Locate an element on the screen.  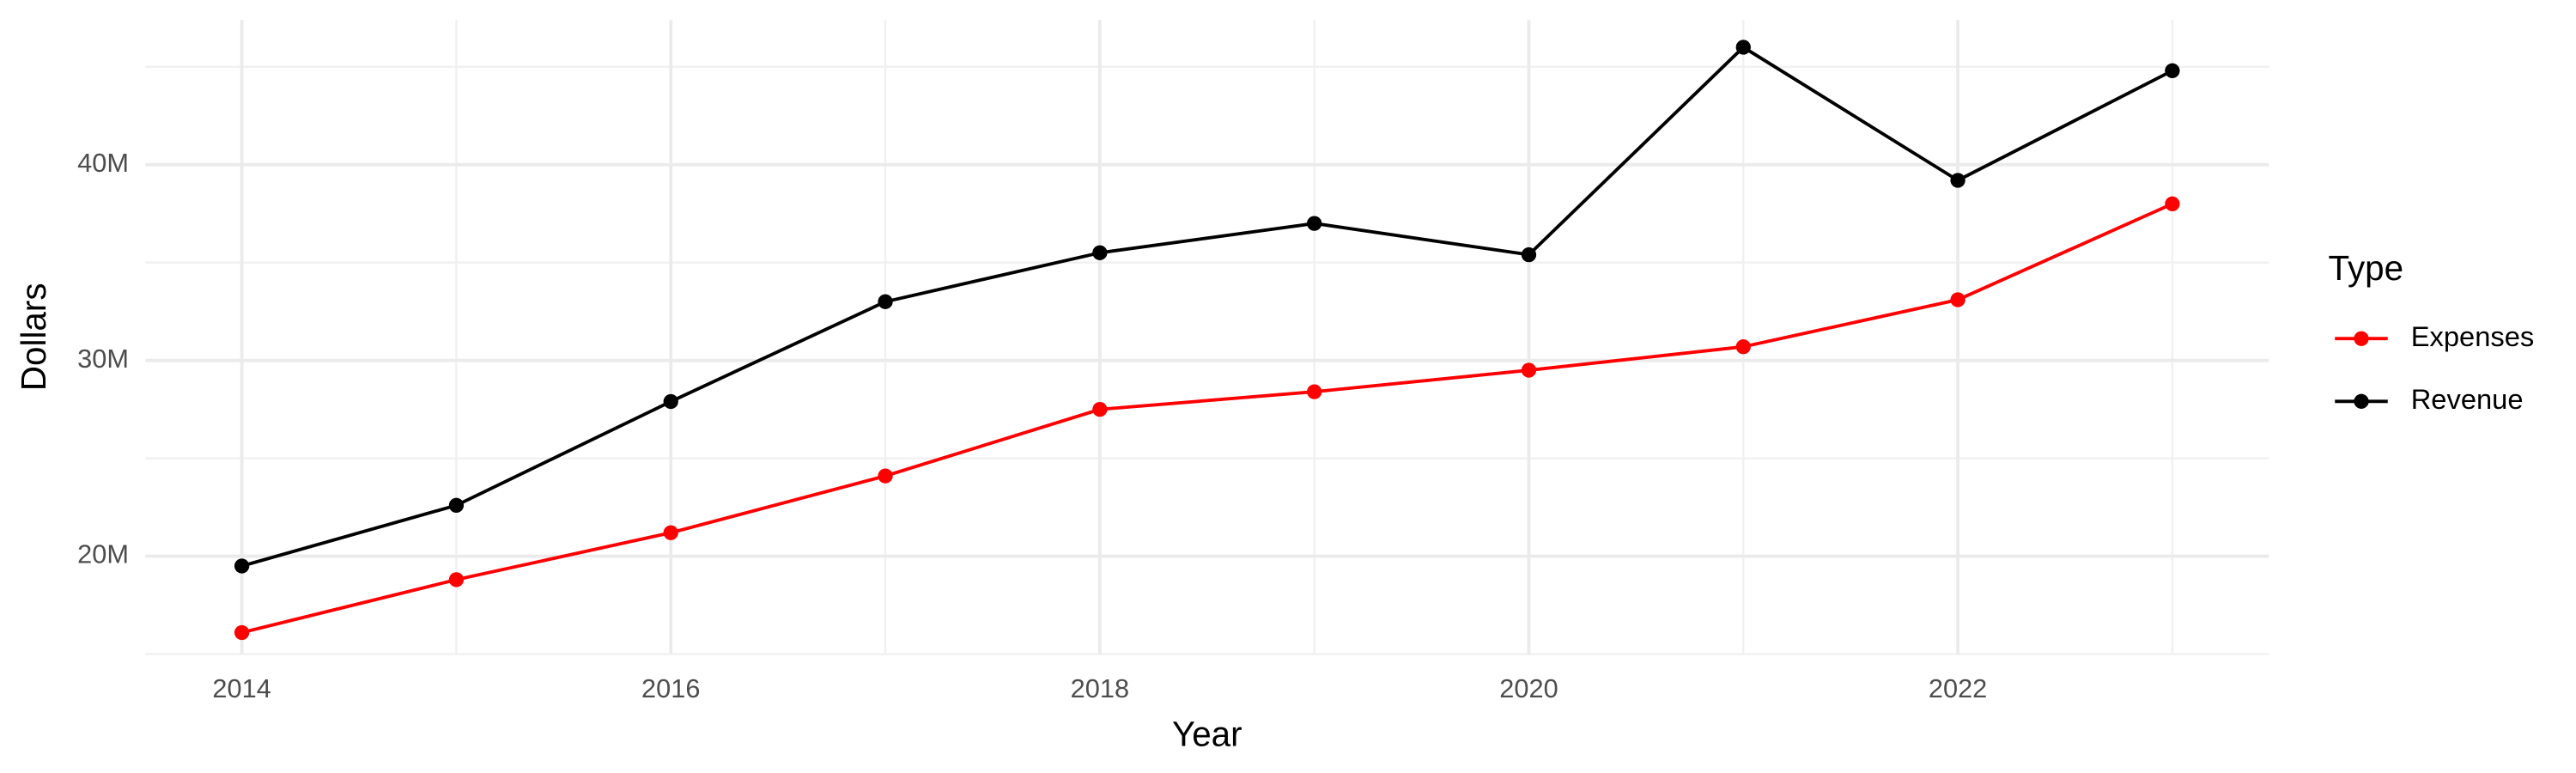
legend-title: Type is located at coordinates (2367, 268).